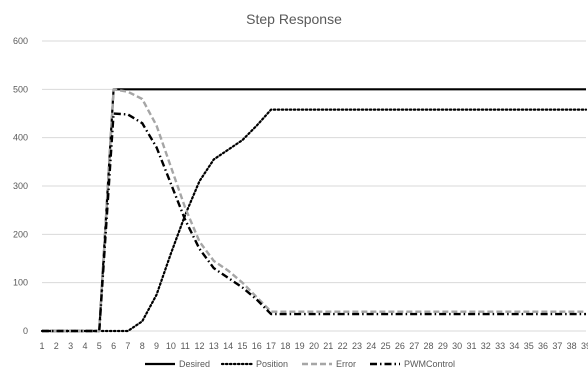 The height and width of the screenshot is (373, 588). I want to click on x-tick-label: 3, so click(70, 346).